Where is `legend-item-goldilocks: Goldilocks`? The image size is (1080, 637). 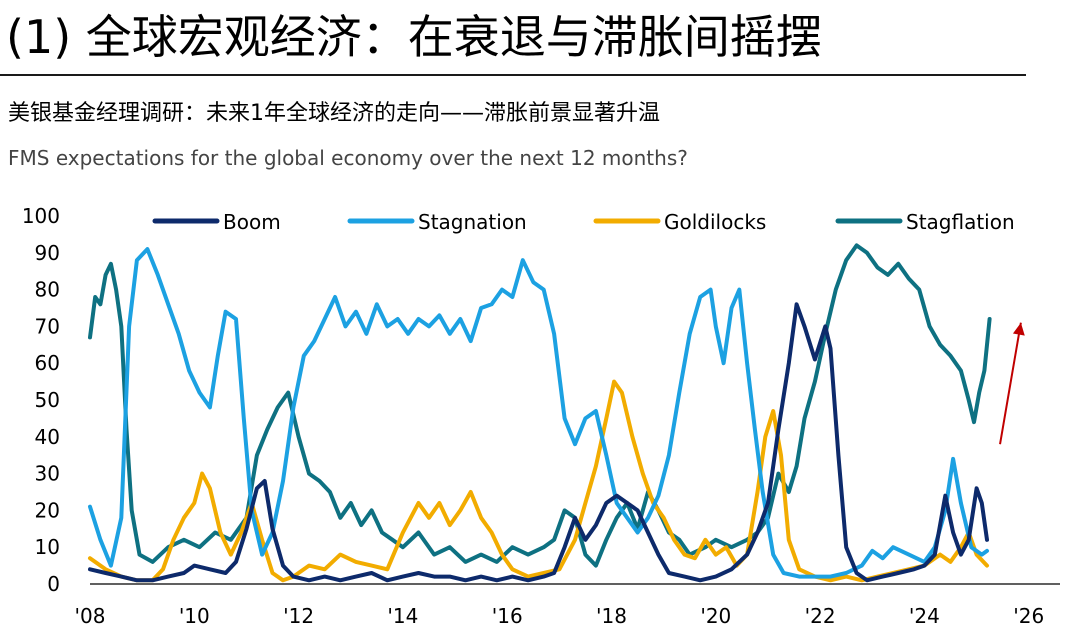
legend-item-goldilocks: Goldilocks is located at coordinates (679, 222).